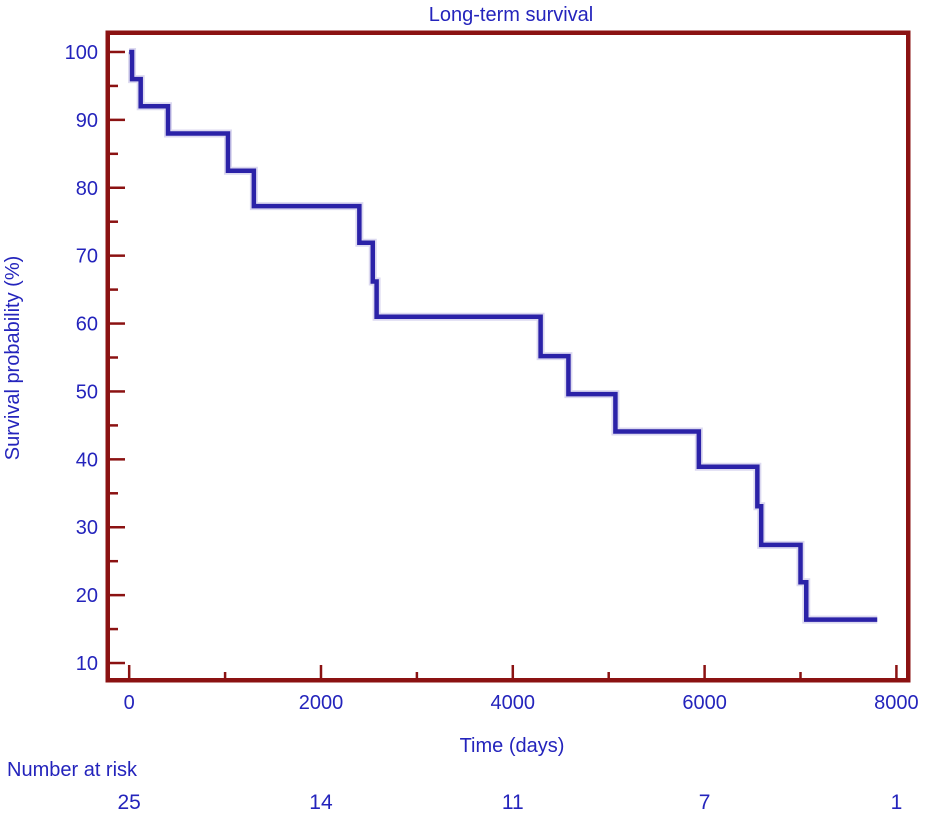  What do you see at coordinates (321, 703) in the screenshot?
I see `x-tick-label: 2000` at bounding box center [321, 703].